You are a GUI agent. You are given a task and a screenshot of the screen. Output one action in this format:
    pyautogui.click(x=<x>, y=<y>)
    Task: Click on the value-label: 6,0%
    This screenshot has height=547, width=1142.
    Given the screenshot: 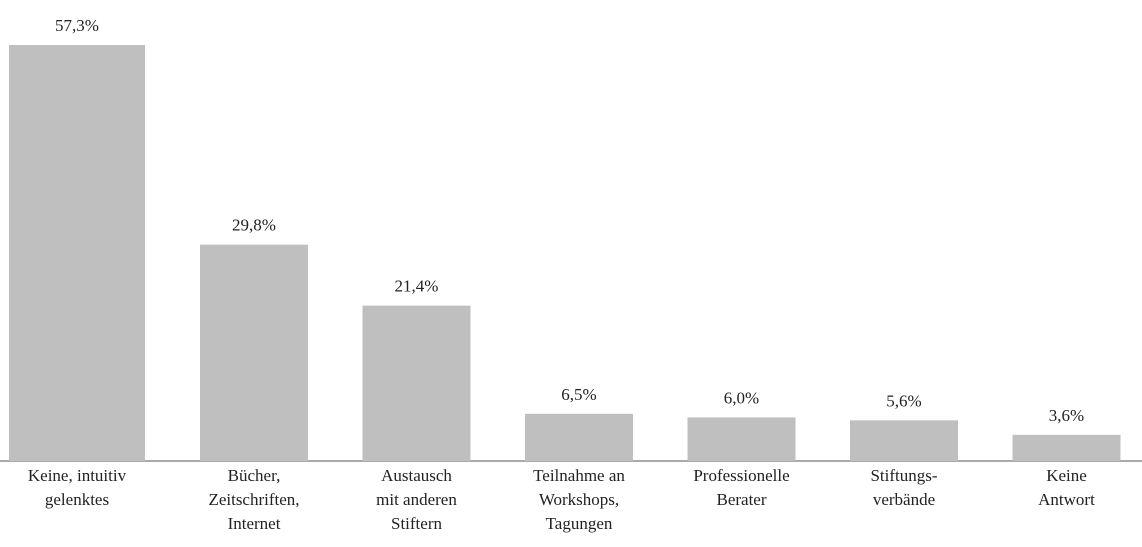 What is the action you would take?
    pyautogui.click(x=741, y=397)
    